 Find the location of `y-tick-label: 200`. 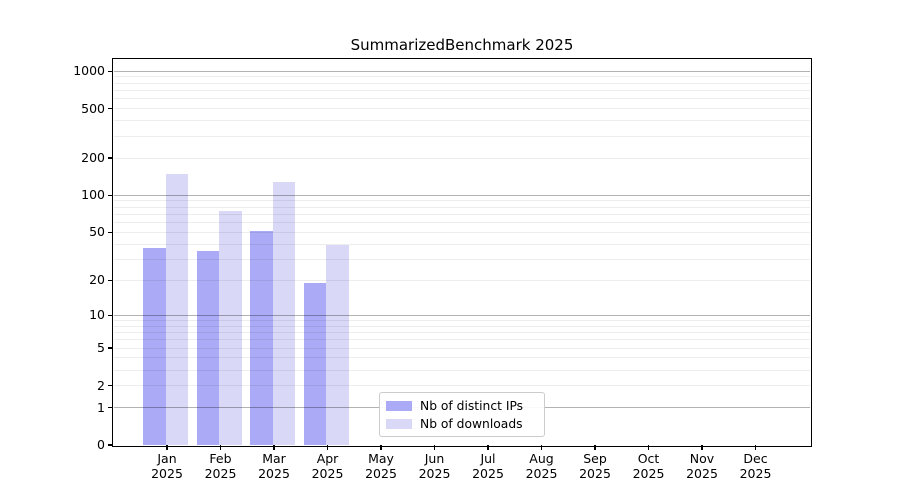

y-tick-label: 200 is located at coordinates (93, 158).